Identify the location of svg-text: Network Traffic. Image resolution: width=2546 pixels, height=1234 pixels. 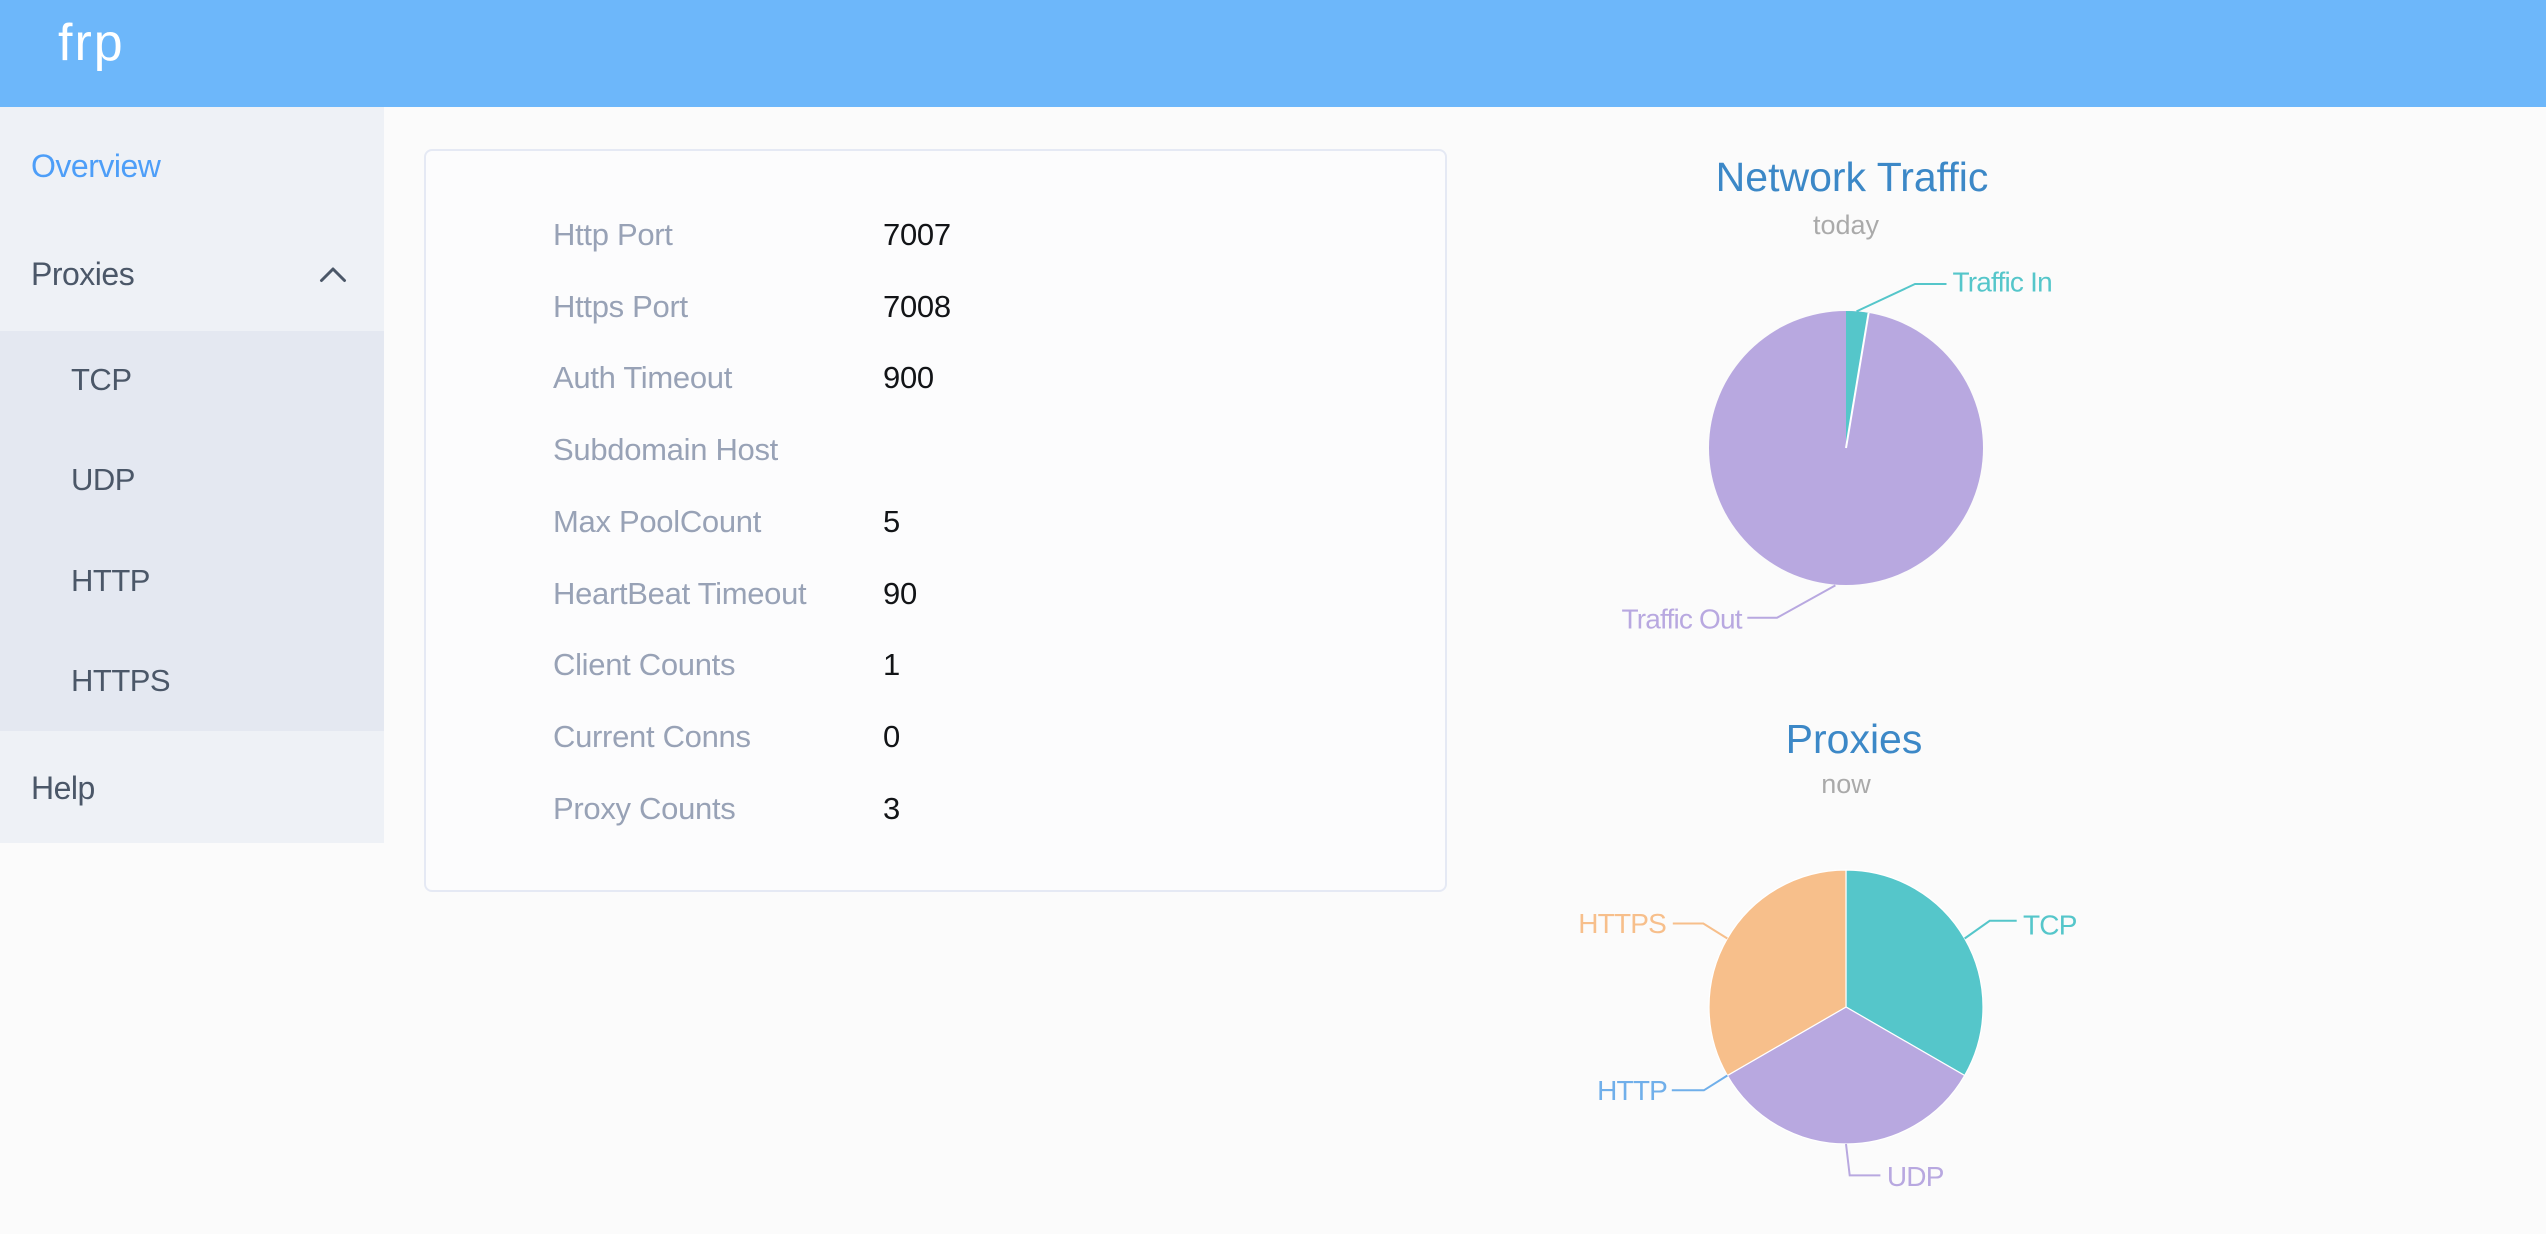
(1852, 177).